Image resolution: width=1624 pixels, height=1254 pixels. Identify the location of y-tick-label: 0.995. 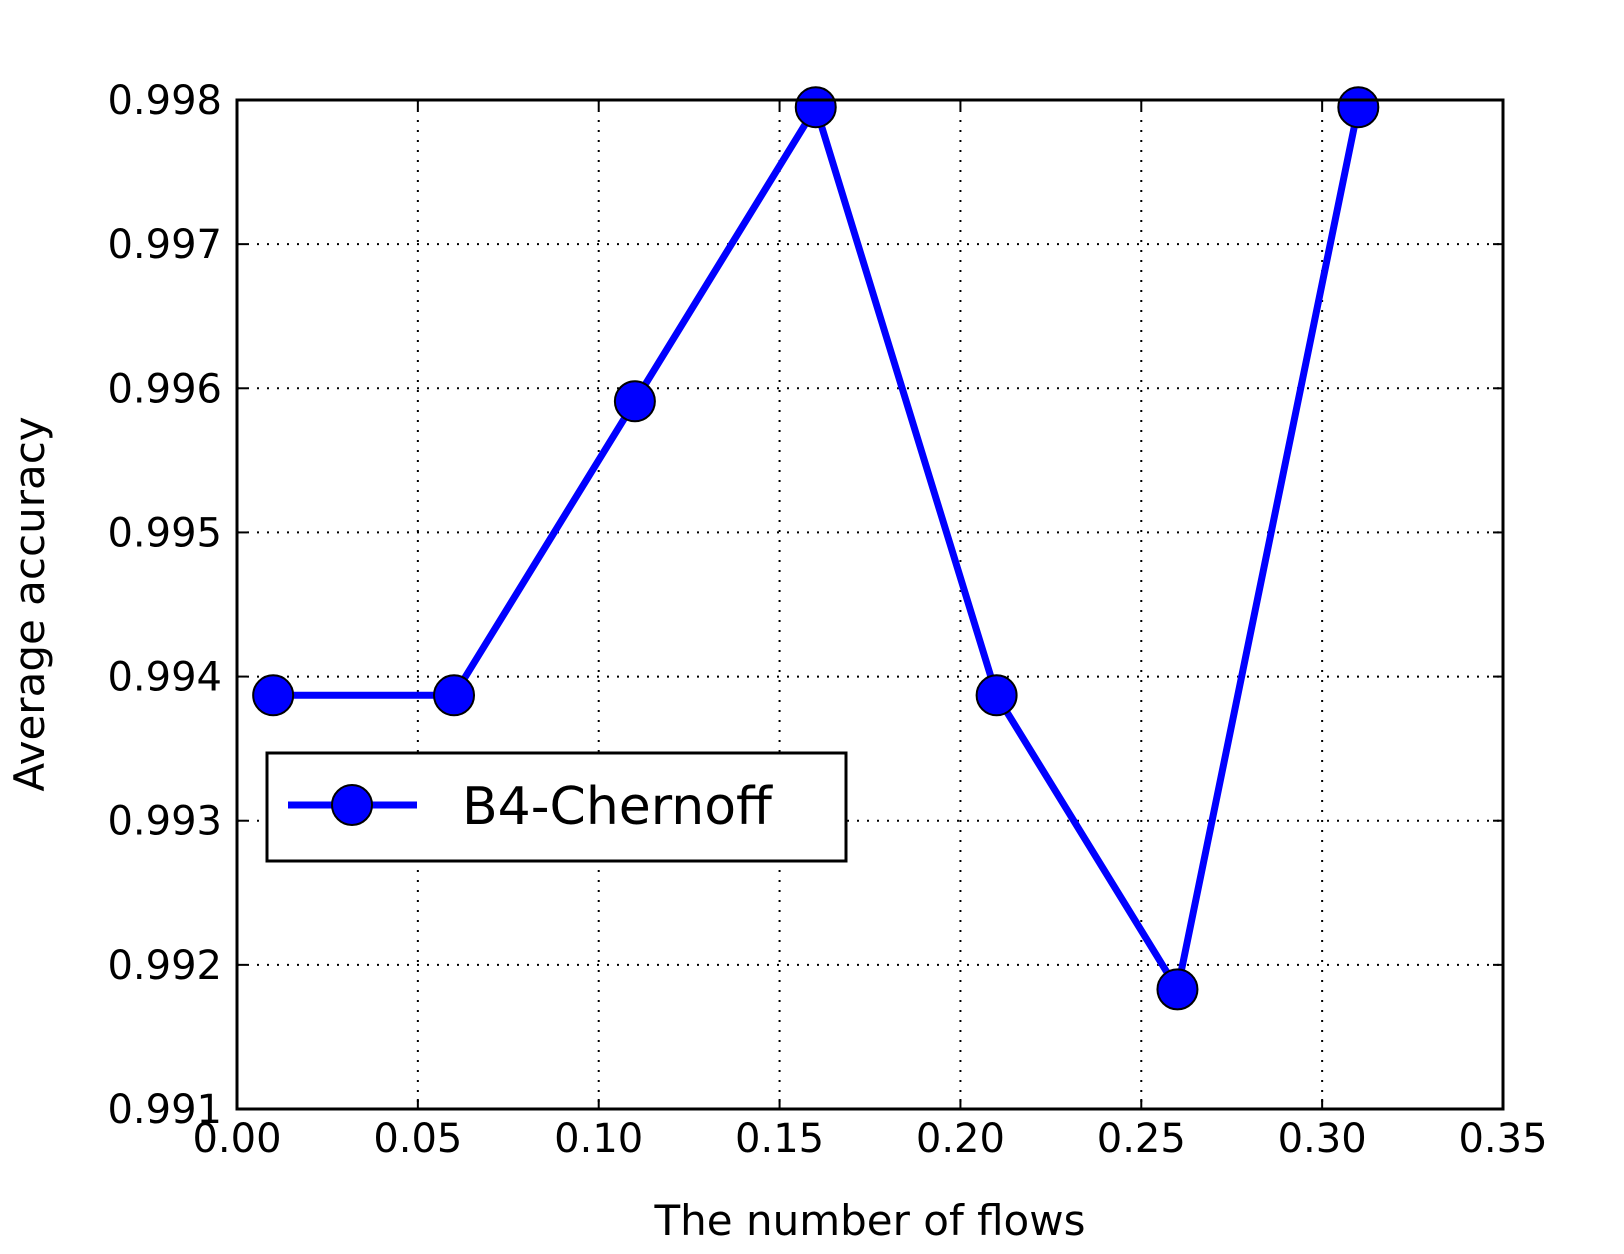
(164, 533).